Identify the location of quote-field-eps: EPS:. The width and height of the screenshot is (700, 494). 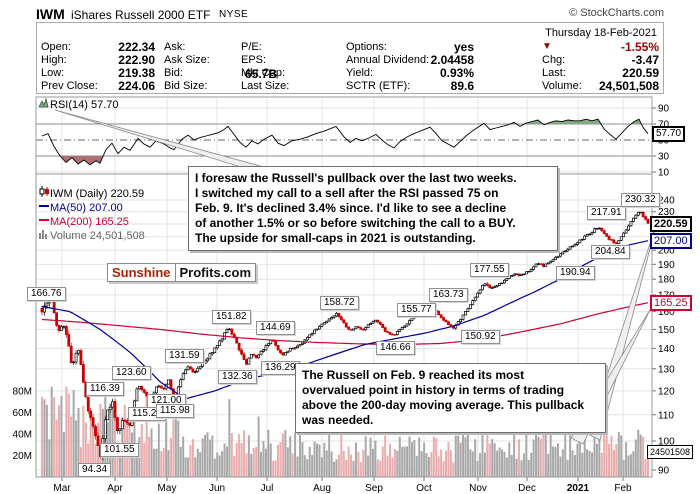
(254, 60).